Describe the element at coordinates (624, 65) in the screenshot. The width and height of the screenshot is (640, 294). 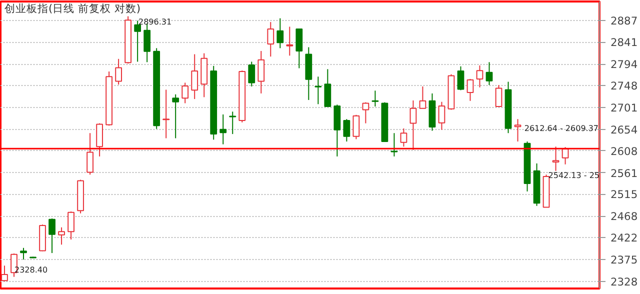
I see `y-tick-label: 2794` at that location.